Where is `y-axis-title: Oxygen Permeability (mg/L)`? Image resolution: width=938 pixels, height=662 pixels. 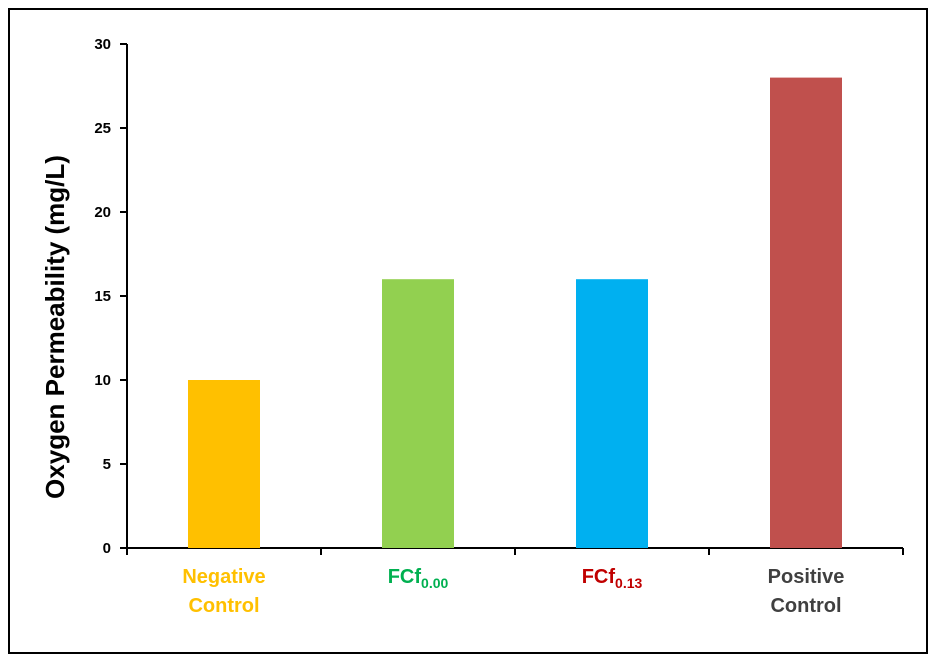
y-axis-title: Oxygen Permeability (mg/L) is located at coordinates (55, 327).